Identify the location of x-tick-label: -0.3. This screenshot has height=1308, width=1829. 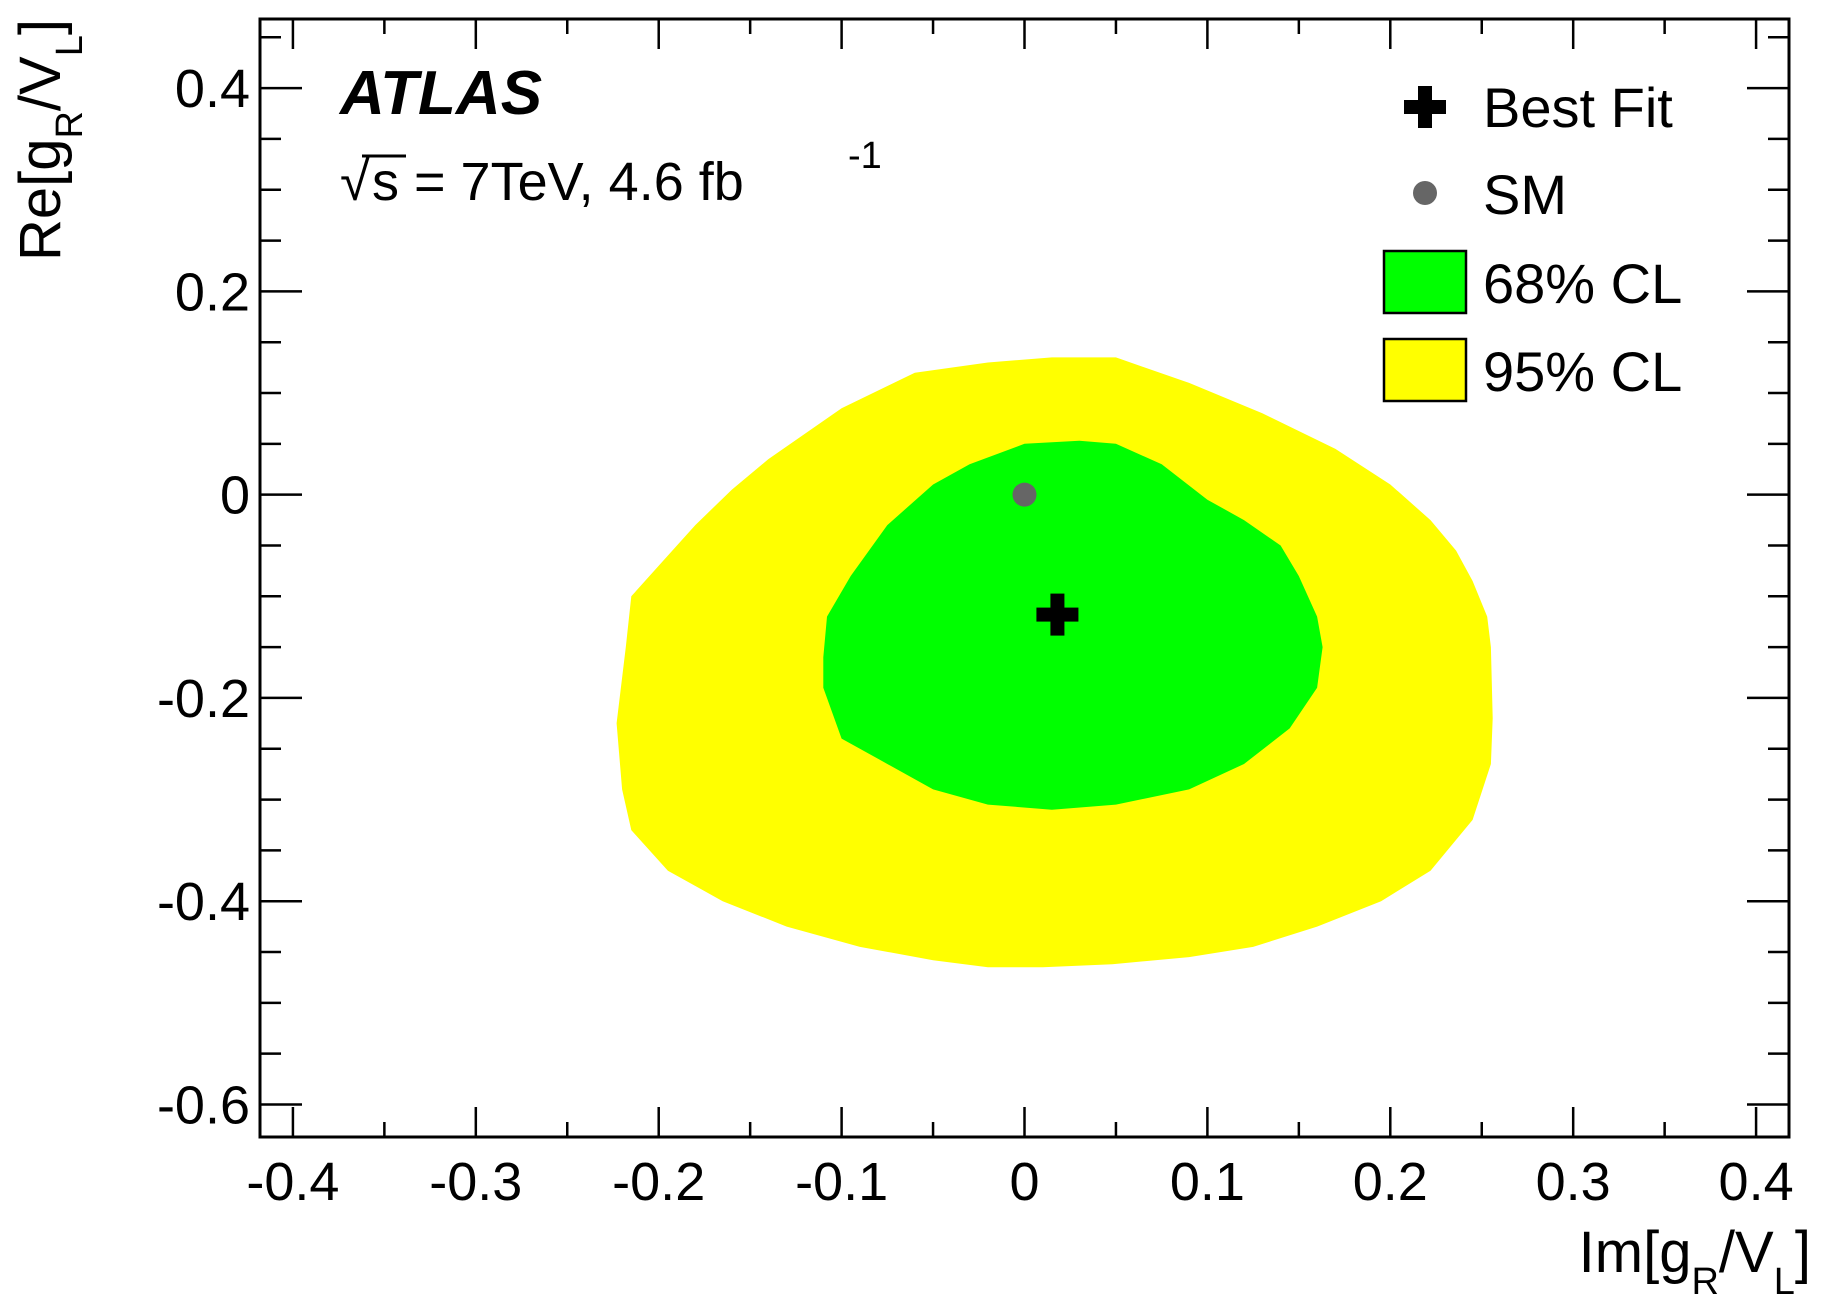
(475, 1182).